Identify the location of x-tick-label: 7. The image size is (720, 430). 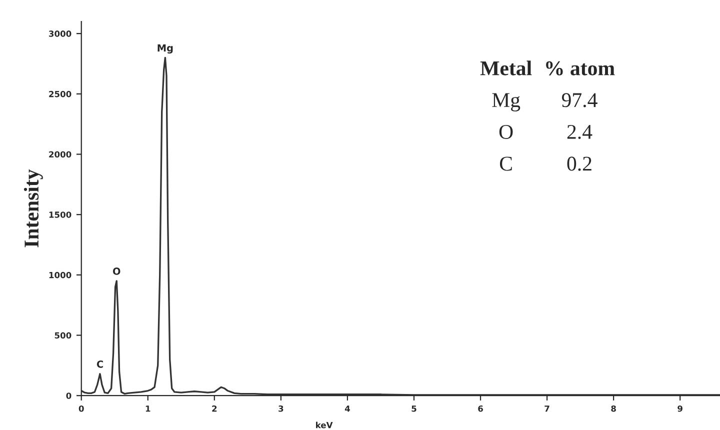
(547, 409).